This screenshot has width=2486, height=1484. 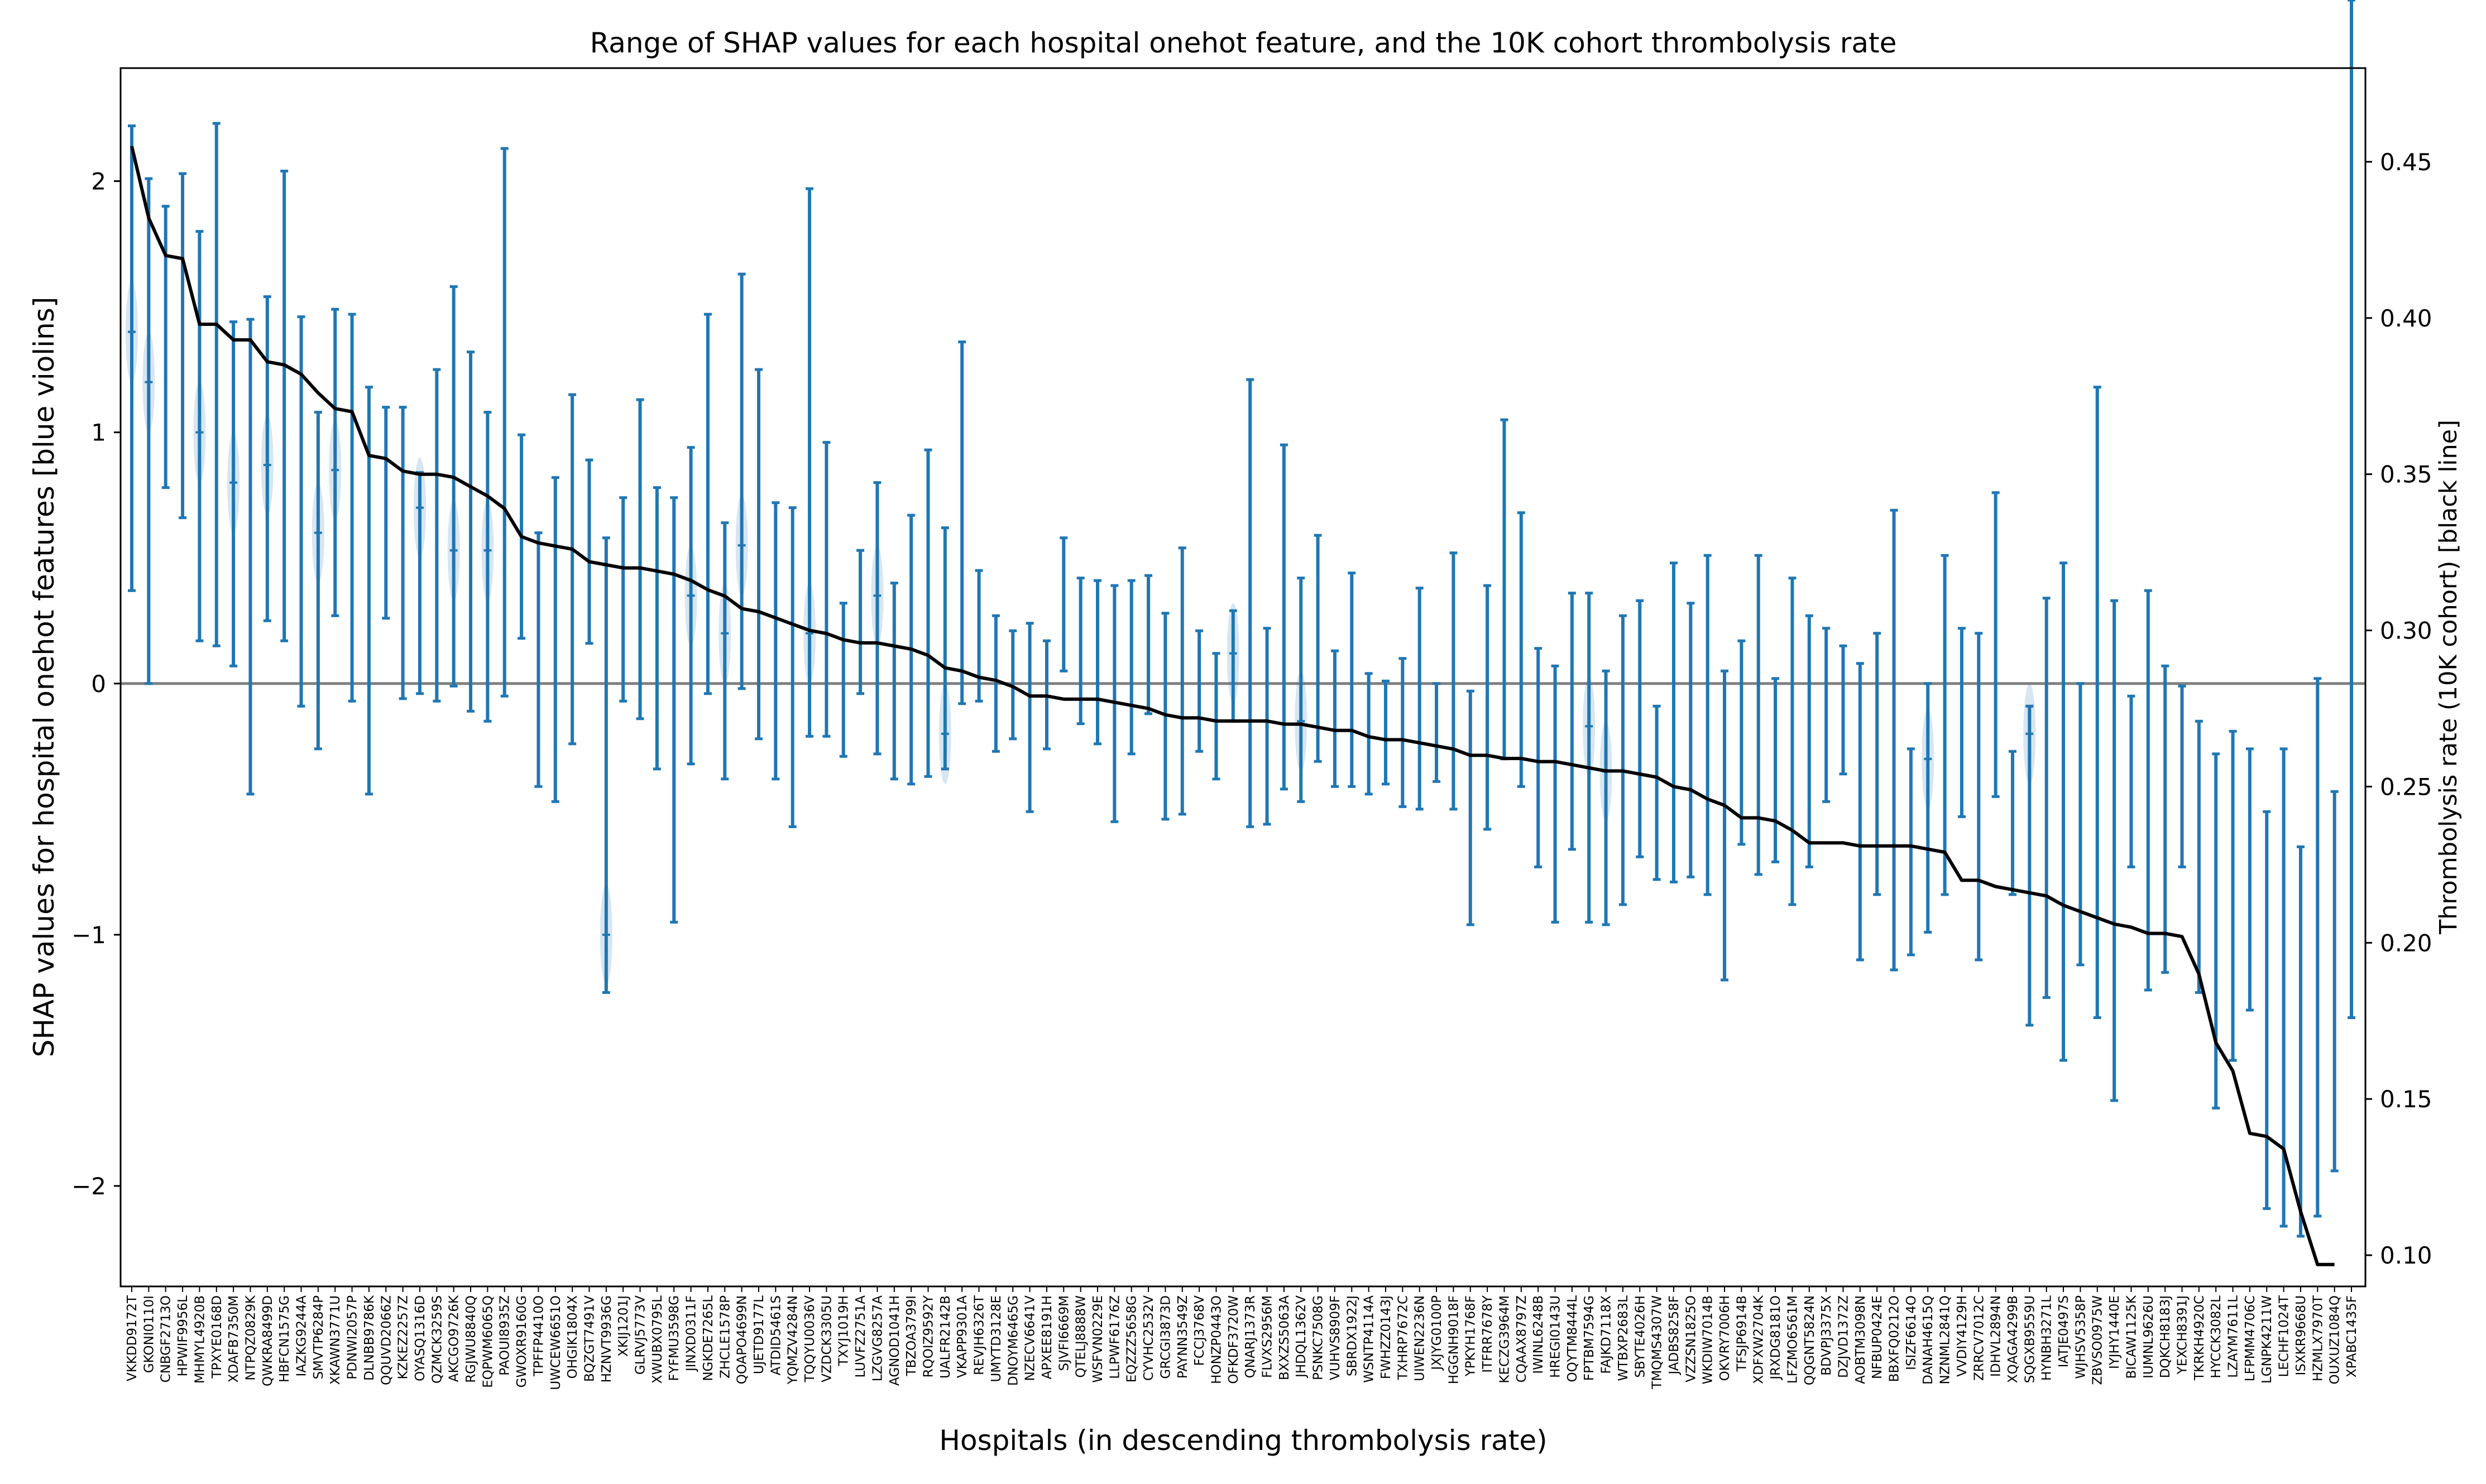 What do you see at coordinates (1623, 1338) in the screenshot?
I see `x-tick-label: WTBXP2683L` at bounding box center [1623, 1338].